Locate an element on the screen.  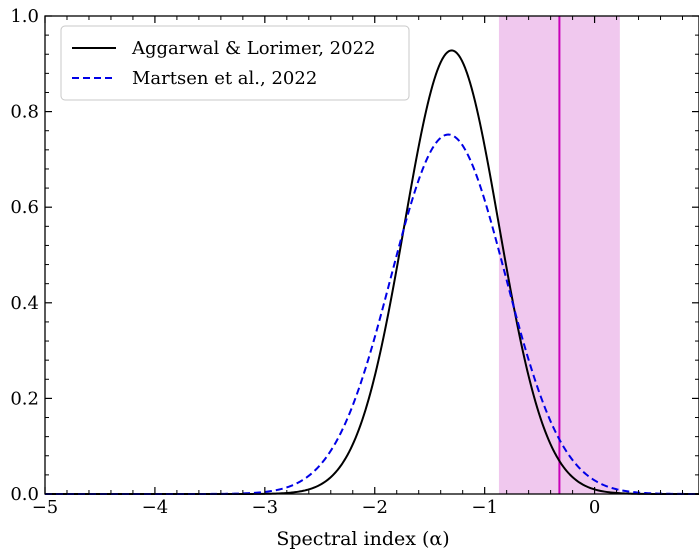
x-tick-label: −4 is located at coordinates (155, 507).